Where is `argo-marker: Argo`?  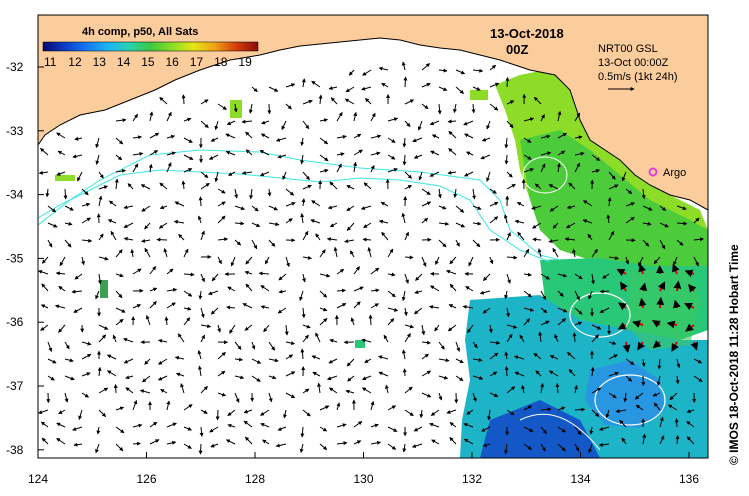
argo-marker: Argo is located at coordinates (667, 173).